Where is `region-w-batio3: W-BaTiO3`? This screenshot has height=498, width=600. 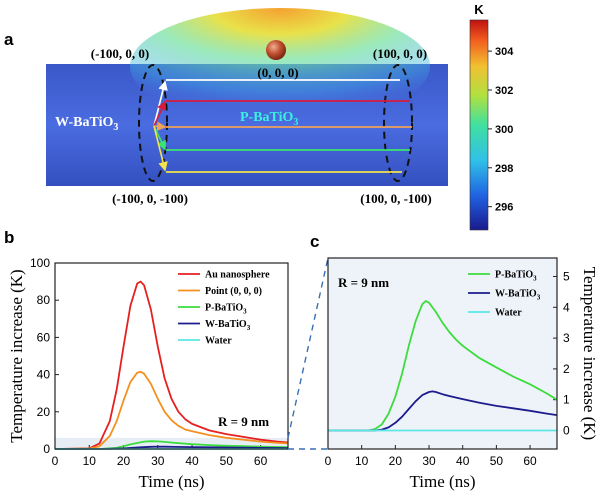 region-w-batio3: W-BaTiO3 is located at coordinates (86, 124).